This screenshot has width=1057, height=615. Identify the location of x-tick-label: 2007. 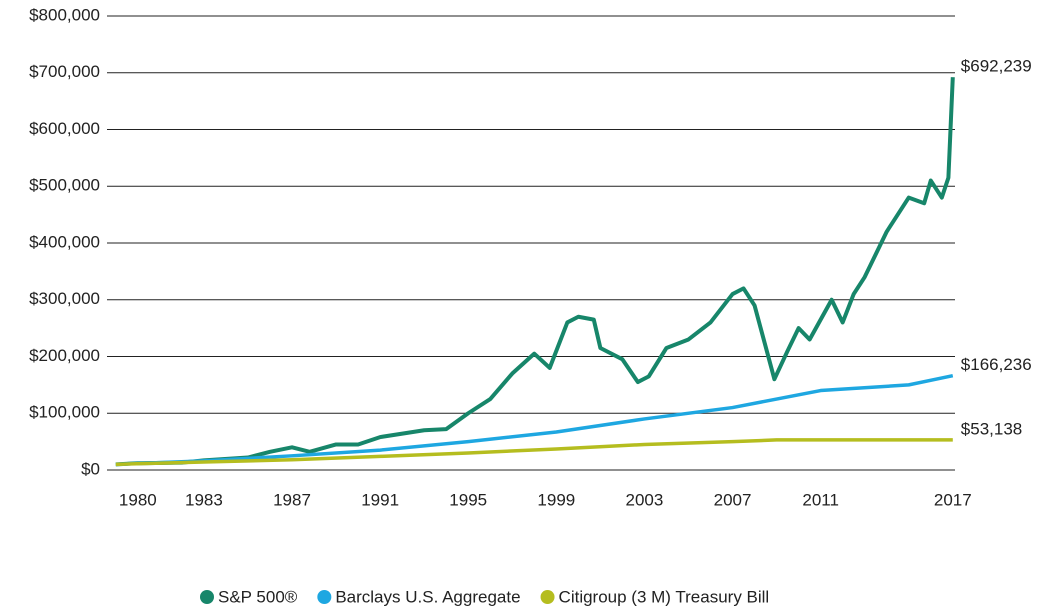
(733, 499).